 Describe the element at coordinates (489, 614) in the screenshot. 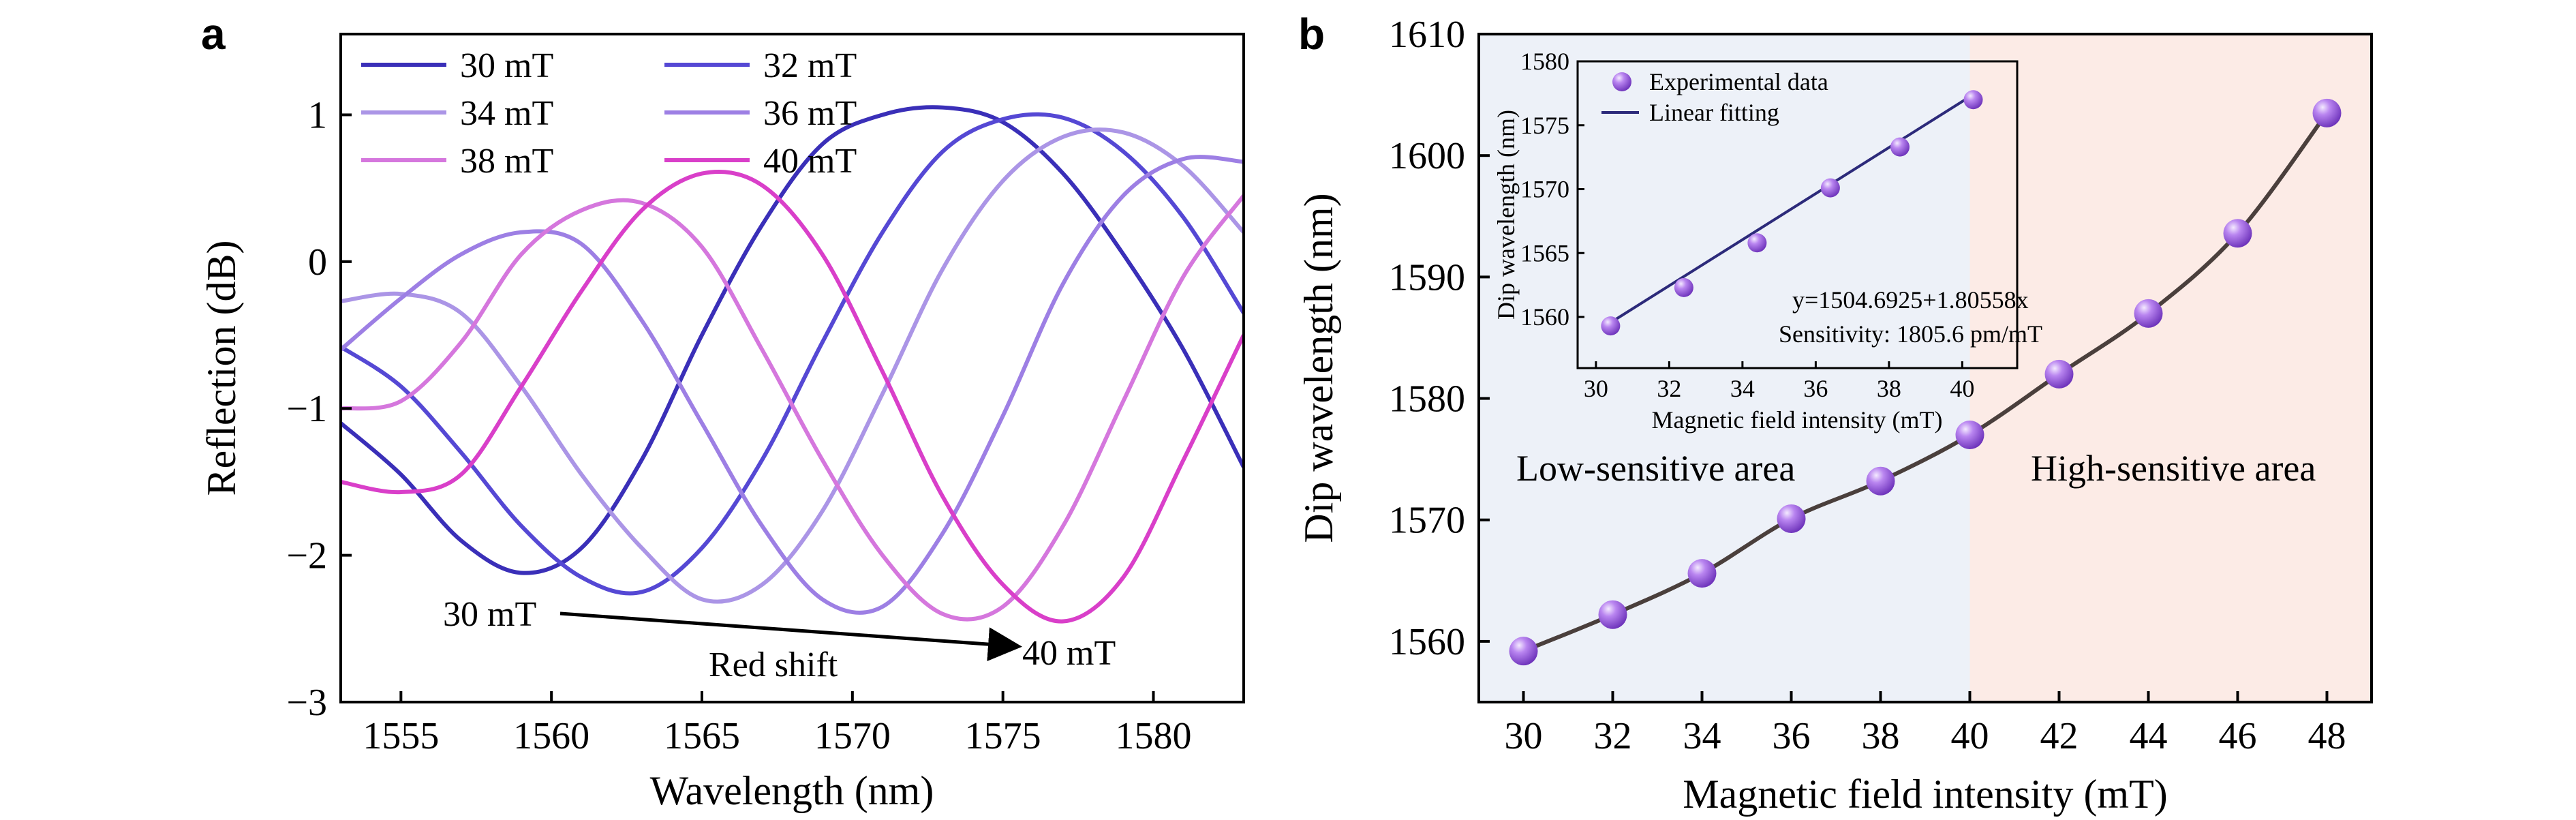

I see `annotation-start-label: 30 mT` at that location.